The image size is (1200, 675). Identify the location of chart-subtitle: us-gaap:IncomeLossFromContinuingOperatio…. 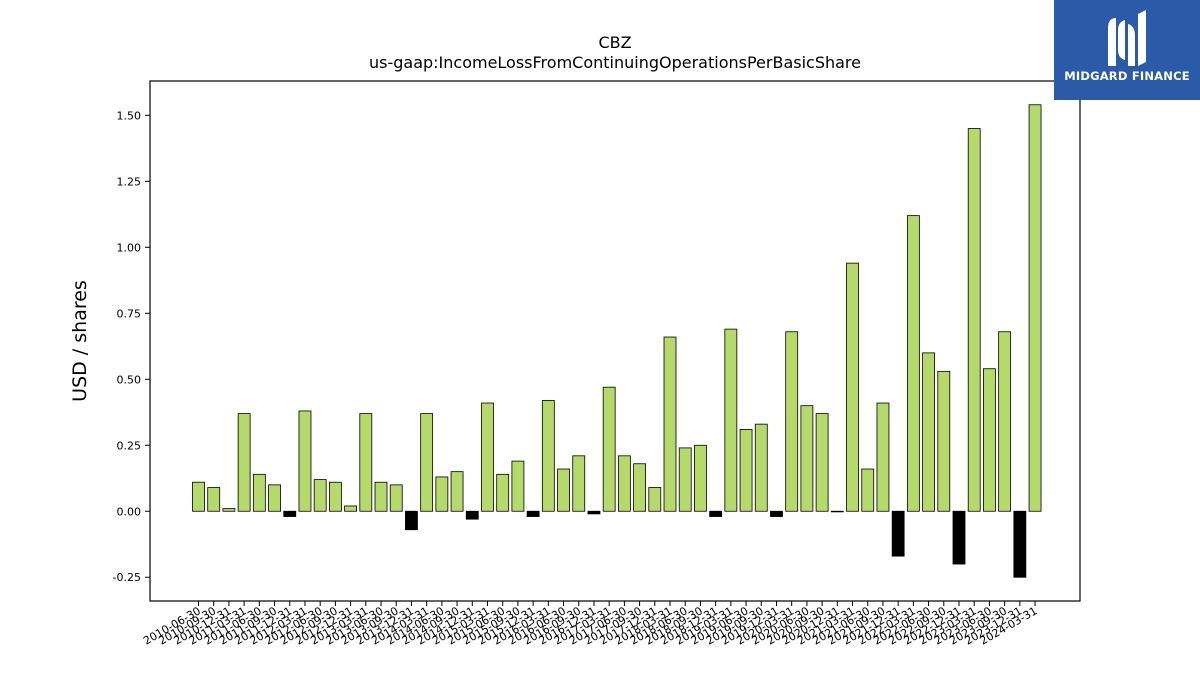
(615, 62).